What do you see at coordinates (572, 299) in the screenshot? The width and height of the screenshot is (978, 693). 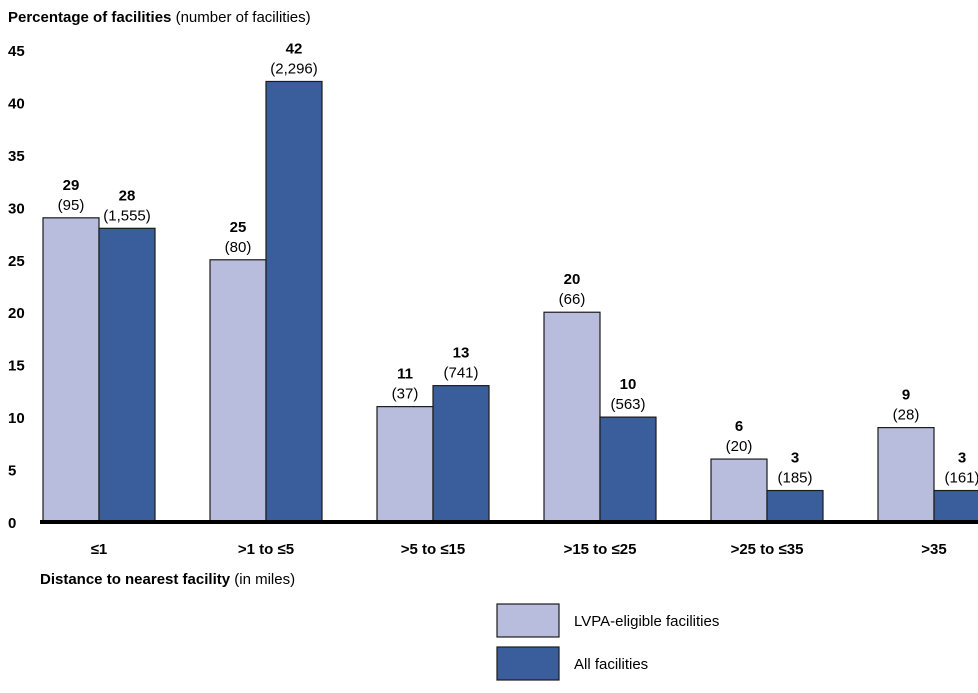 I see `bar-count-label: (66)` at bounding box center [572, 299].